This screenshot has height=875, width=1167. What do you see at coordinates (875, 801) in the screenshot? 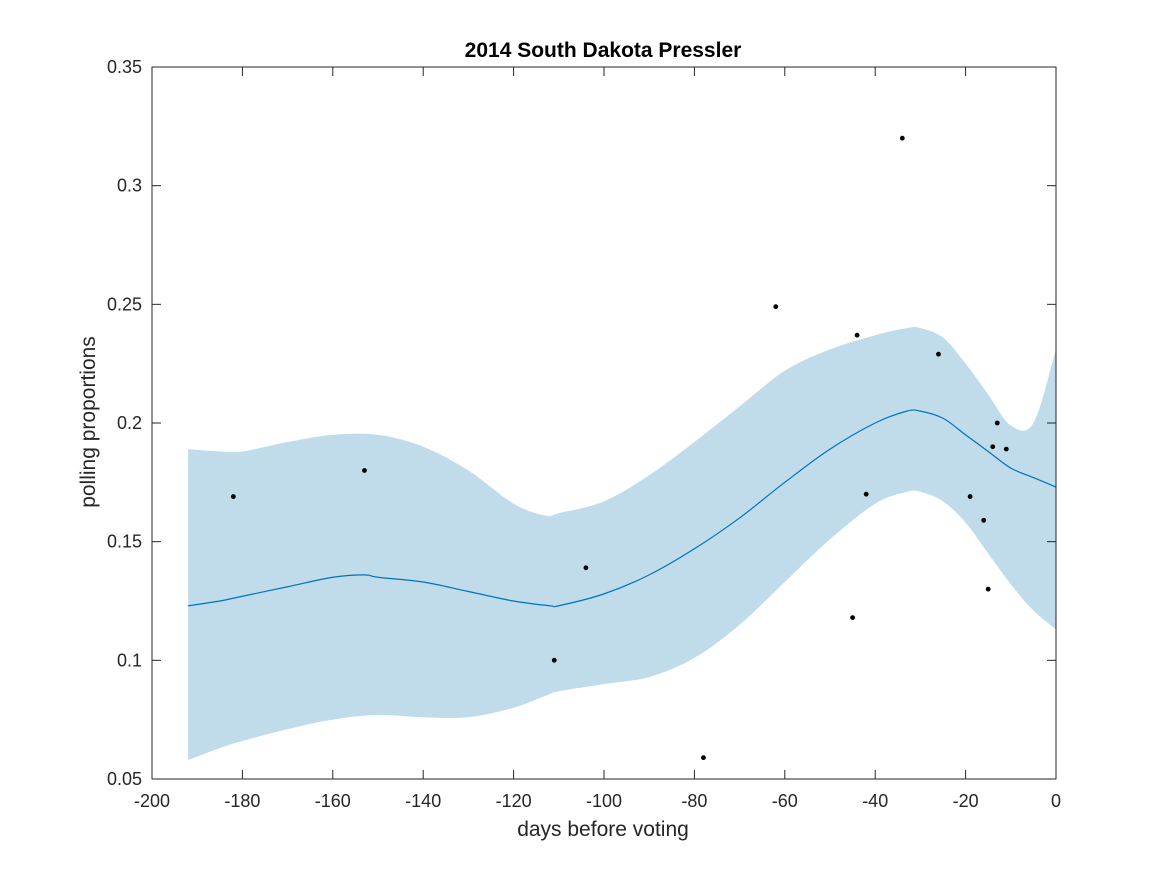
I see `x-tick-label: -40` at bounding box center [875, 801].